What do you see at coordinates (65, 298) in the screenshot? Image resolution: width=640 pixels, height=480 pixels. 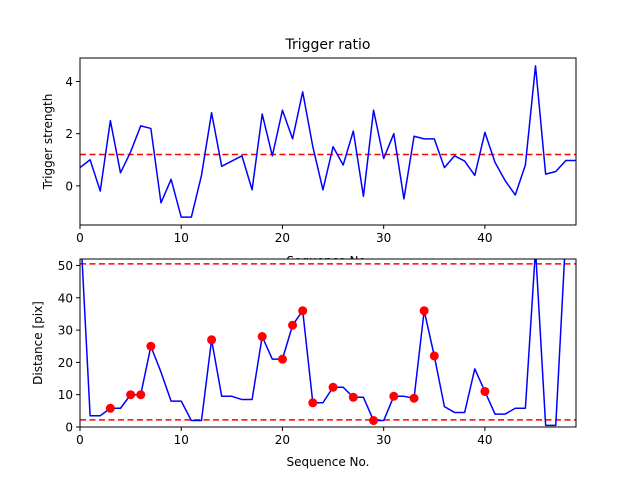 I see `y-tick-label: 40` at bounding box center [65, 298].